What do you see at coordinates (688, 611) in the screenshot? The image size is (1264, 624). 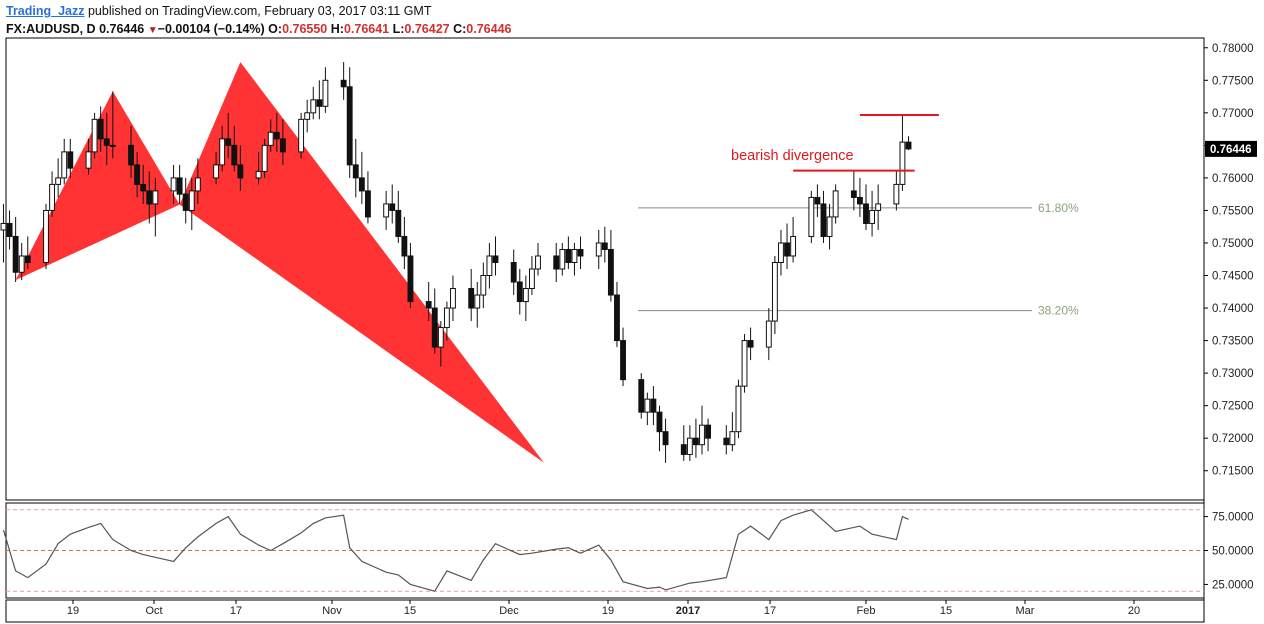 I see `time-tick-label: 2017` at bounding box center [688, 611].